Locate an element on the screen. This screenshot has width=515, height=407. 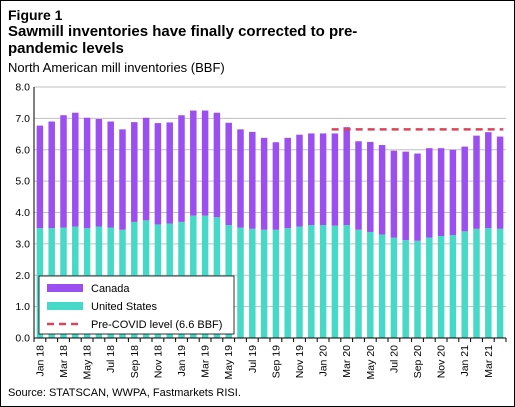
x-tick-label: Jan 20 is located at coordinates (324, 361).